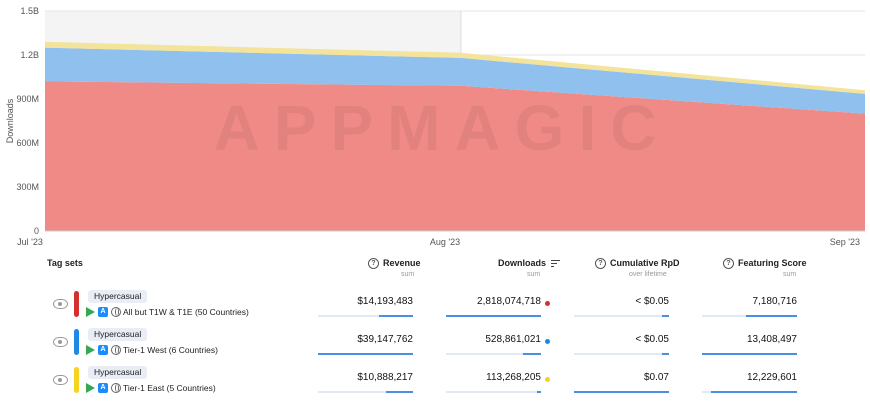 The height and width of the screenshot is (404, 870). What do you see at coordinates (36, 231) in the screenshot?
I see `y-tick-label: 0` at bounding box center [36, 231].